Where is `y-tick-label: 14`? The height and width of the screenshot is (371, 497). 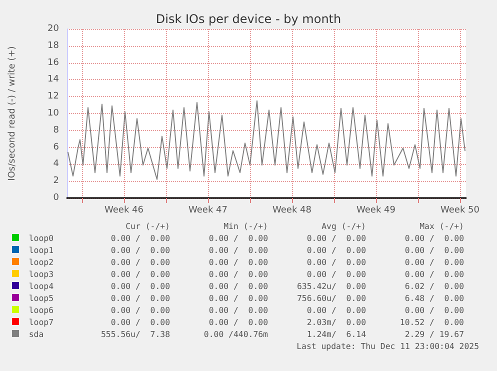
y-tick-label: 14 is located at coordinates (54, 79).